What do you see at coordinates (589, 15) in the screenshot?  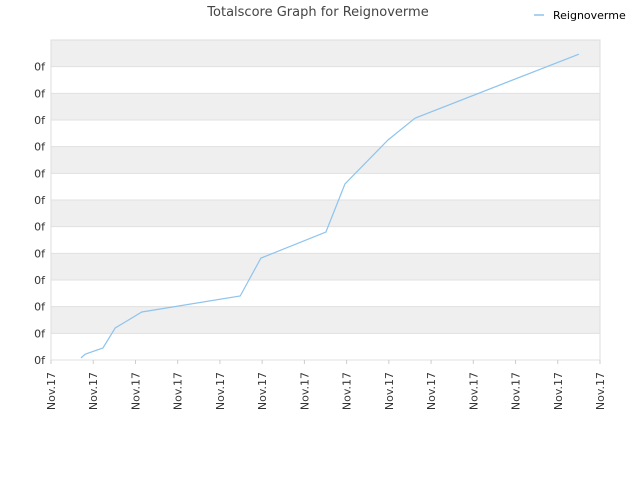 I see `legend-label: Reignoverme` at bounding box center [589, 15].